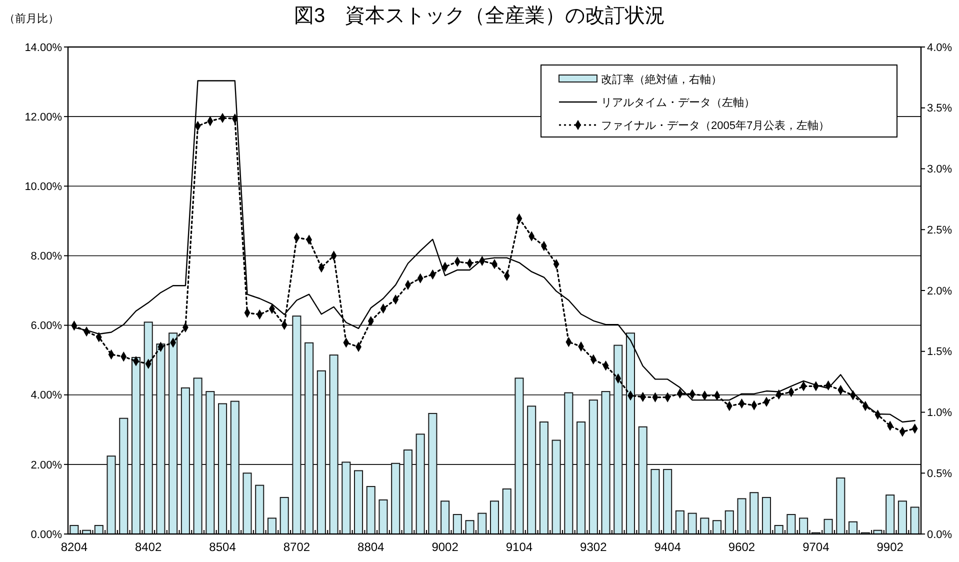 The width and height of the screenshot is (959, 562). Describe the element at coordinates (939, 352) in the screenshot. I see `y2-tick-label: 1.5%` at that location.